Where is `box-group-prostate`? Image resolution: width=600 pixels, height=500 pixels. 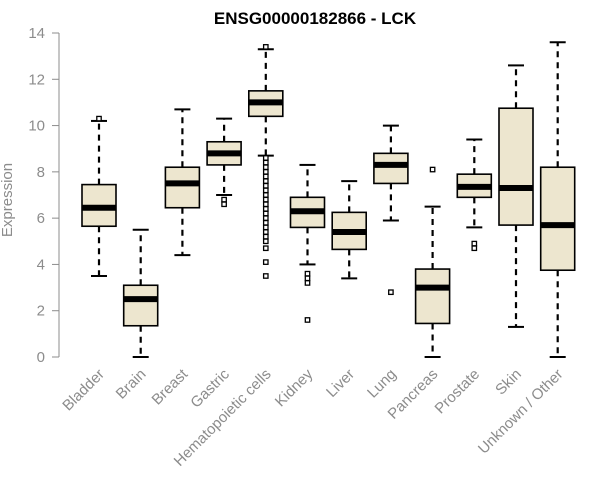 box-group-prostate is located at coordinates (474, 195).